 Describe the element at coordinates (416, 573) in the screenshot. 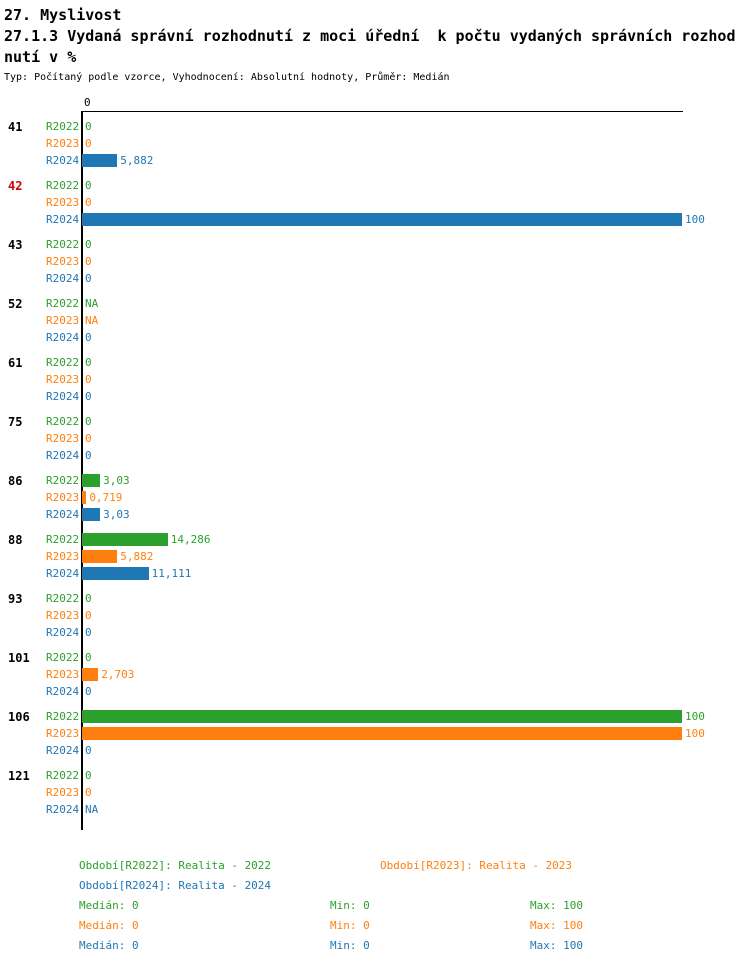

I see `bar-track: 11,111` at that location.